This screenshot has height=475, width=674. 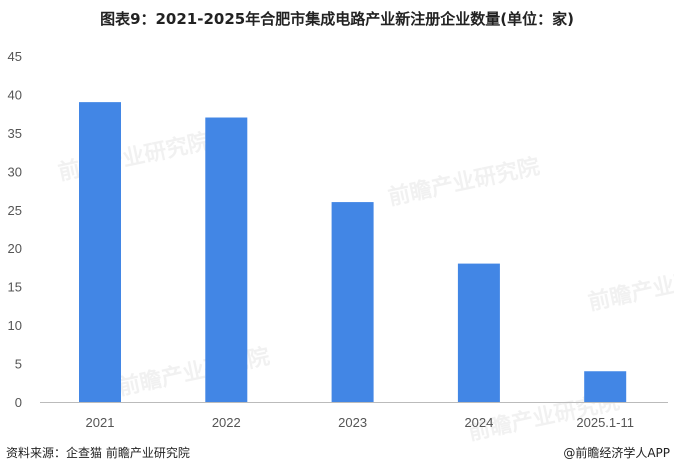 What do you see at coordinates (100, 252) in the screenshot?
I see `bar-2021` at bounding box center [100, 252].